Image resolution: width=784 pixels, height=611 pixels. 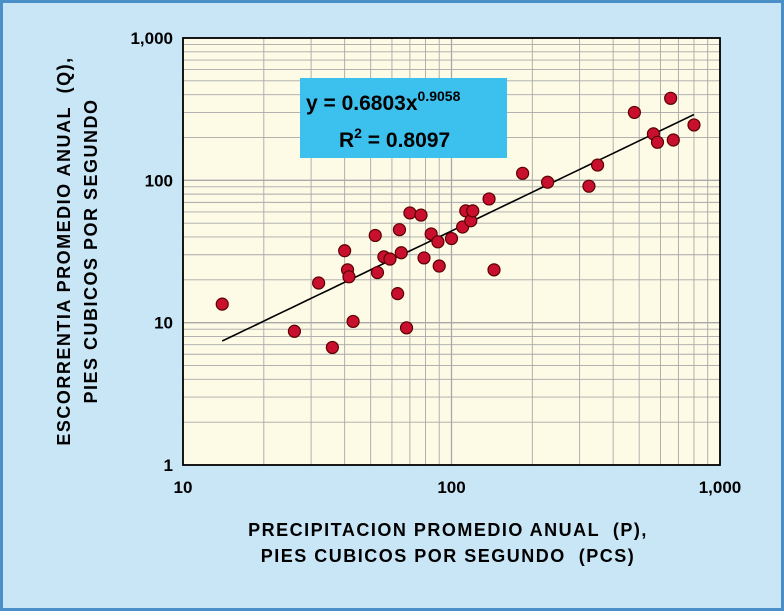 What do you see at coordinates (151, 38) in the screenshot?
I see `y-tick-label: 1,000` at bounding box center [151, 38].